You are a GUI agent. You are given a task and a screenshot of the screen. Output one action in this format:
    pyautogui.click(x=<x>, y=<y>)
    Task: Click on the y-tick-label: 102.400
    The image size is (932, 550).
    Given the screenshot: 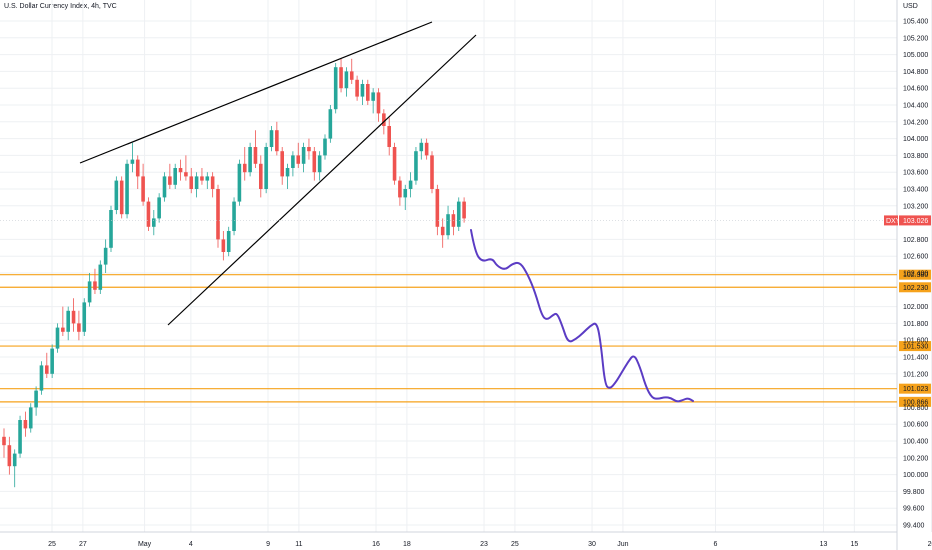 What is the action you would take?
    pyautogui.click(x=915, y=274)
    